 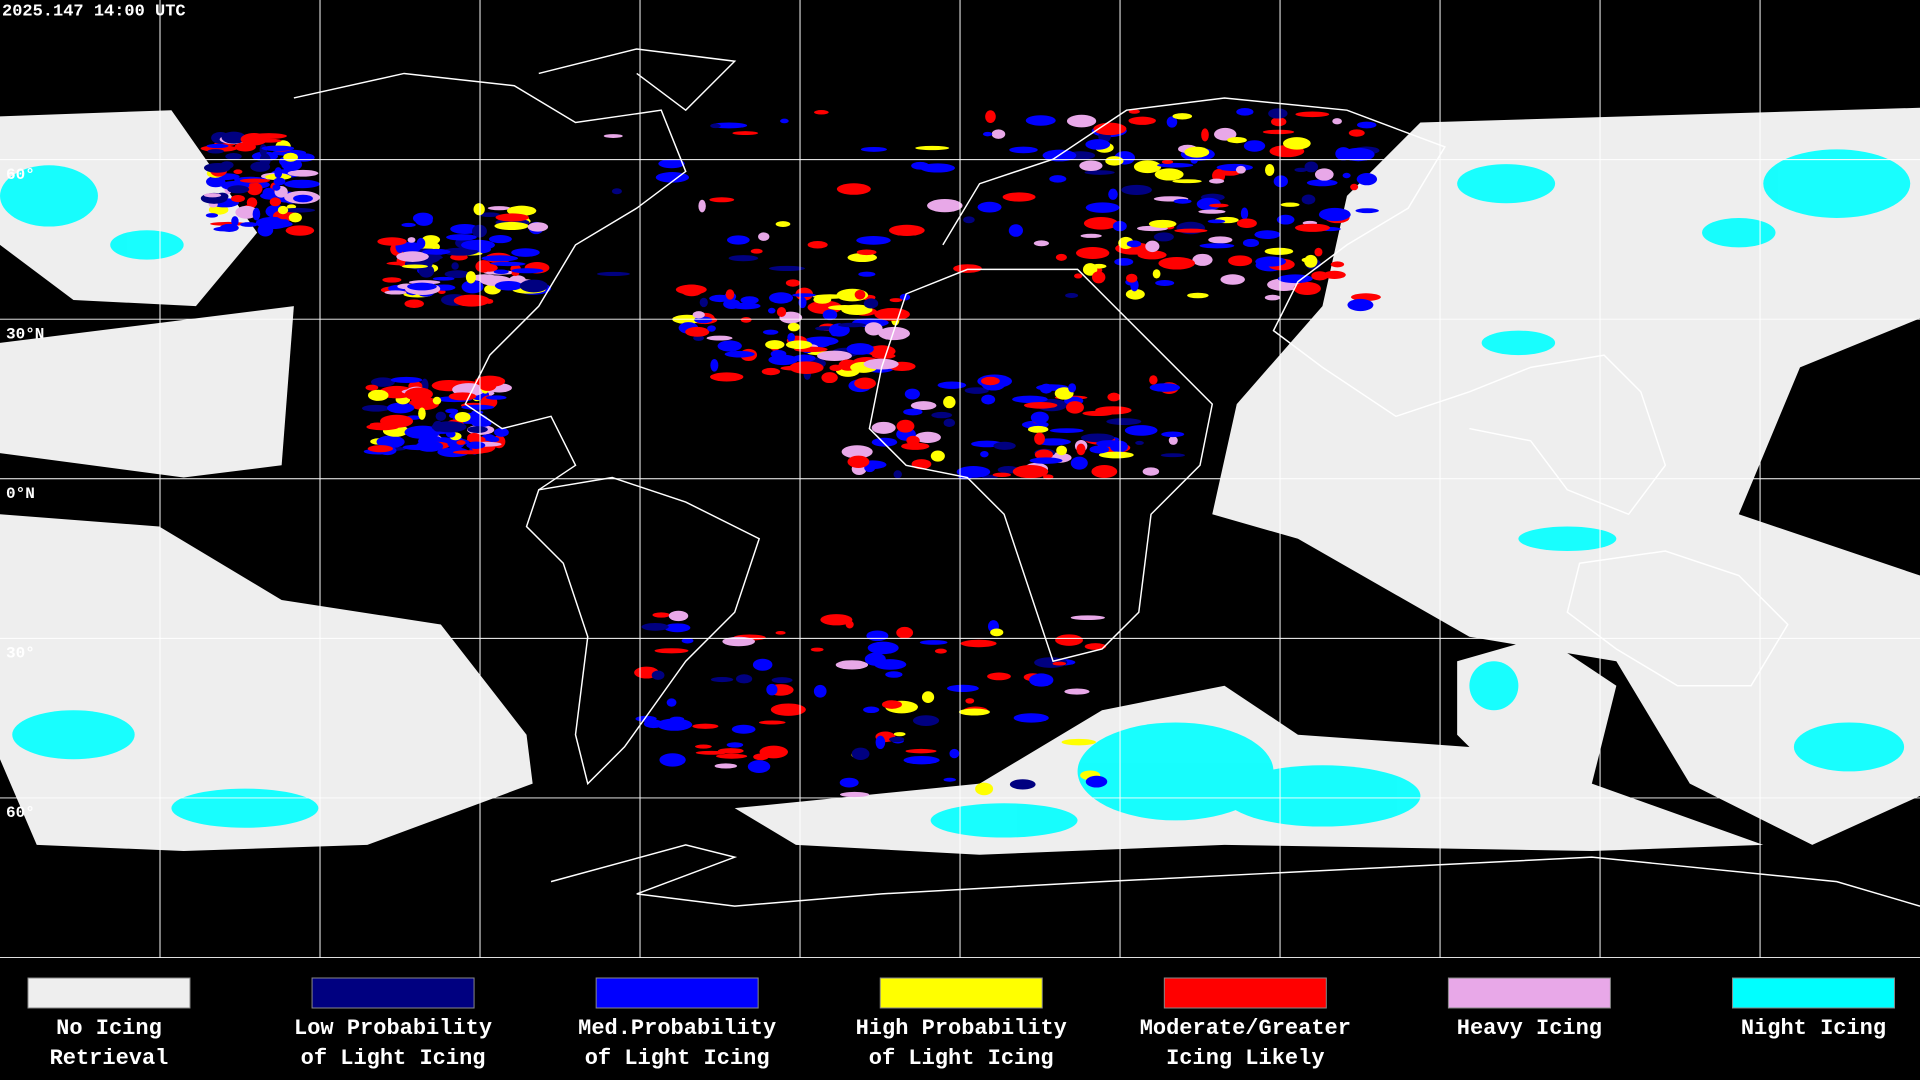 What do you see at coordinates (393, 1058) in the screenshot?
I see `legend-label: of Light Icing` at bounding box center [393, 1058].